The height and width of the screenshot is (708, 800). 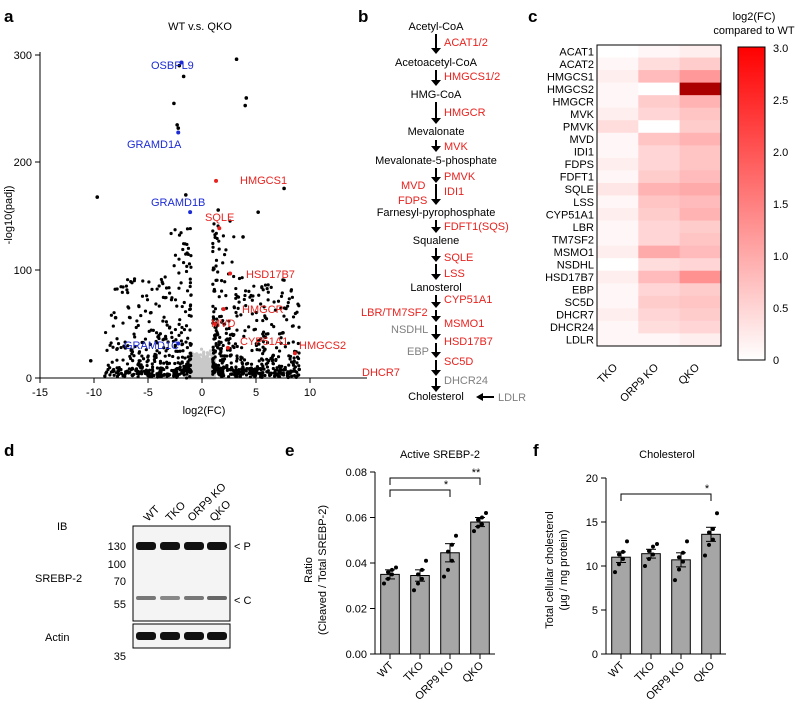 What do you see at coordinates (420, 493) in the screenshot?
I see `significance-bracket` at bounding box center [420, 493].